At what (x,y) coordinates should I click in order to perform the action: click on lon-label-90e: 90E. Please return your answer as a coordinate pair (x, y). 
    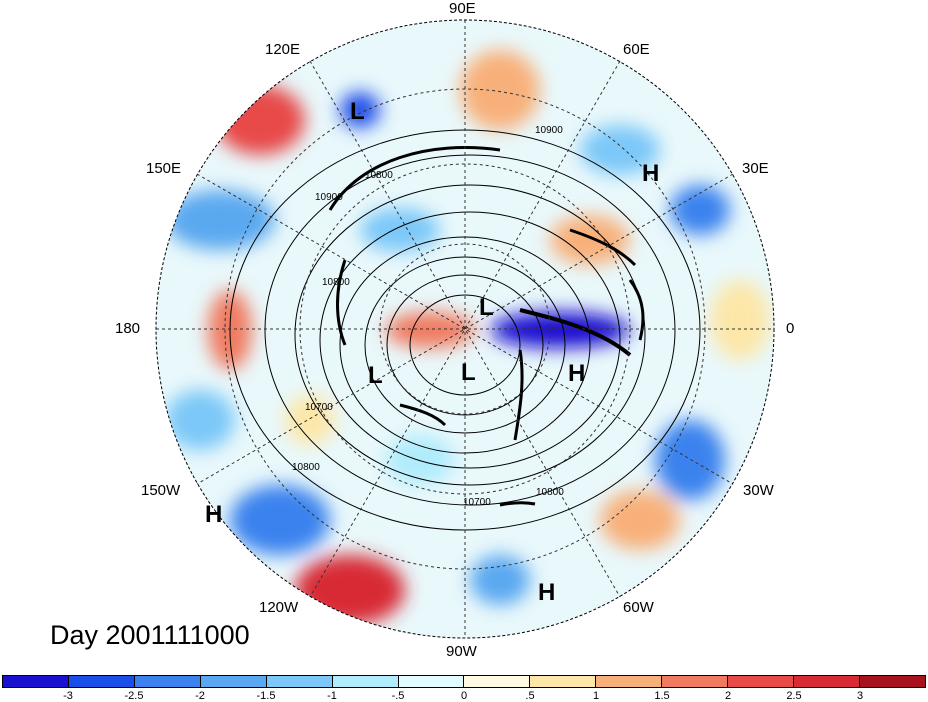
    Looking at the image, I should click on (462, 8).